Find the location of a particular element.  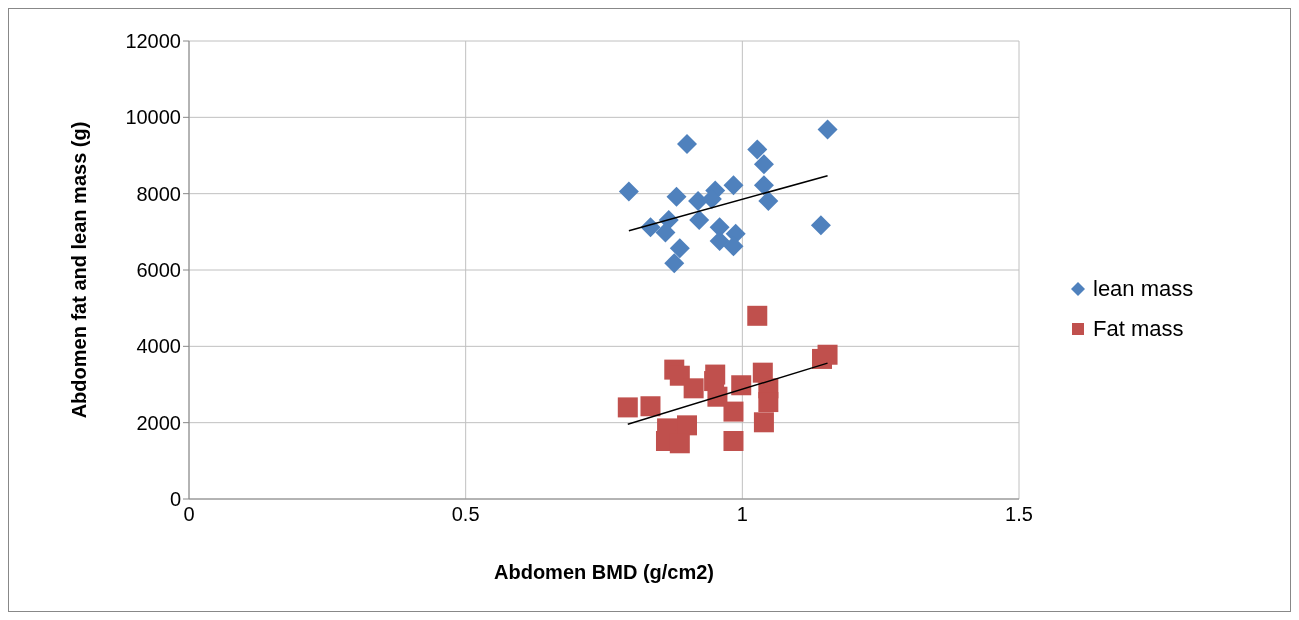

x-tick-label: 0 is located at coordinates (189, 514).